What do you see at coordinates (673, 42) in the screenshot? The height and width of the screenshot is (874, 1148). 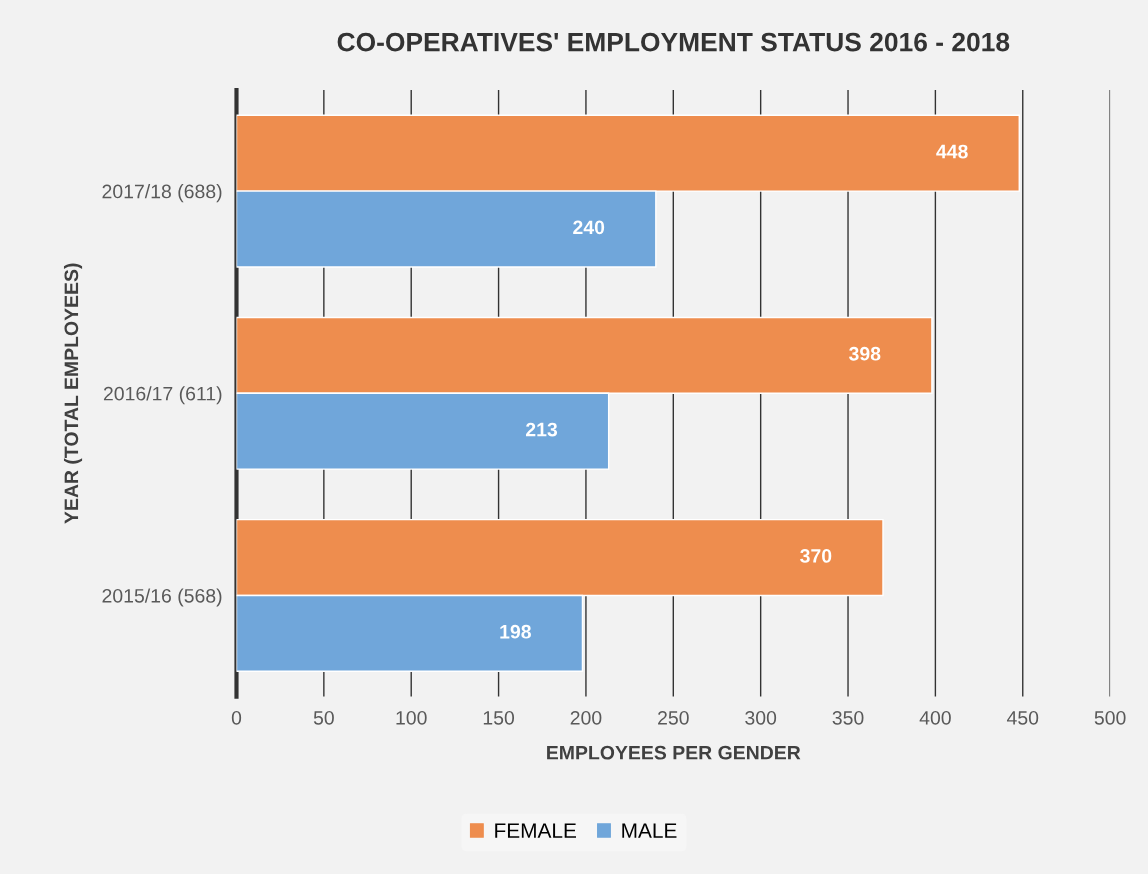 I see `chart-title: CO-OPERATIVES' EMPLOYMENT STATUS 2016 - 2018` at bounding box center [673, 42].